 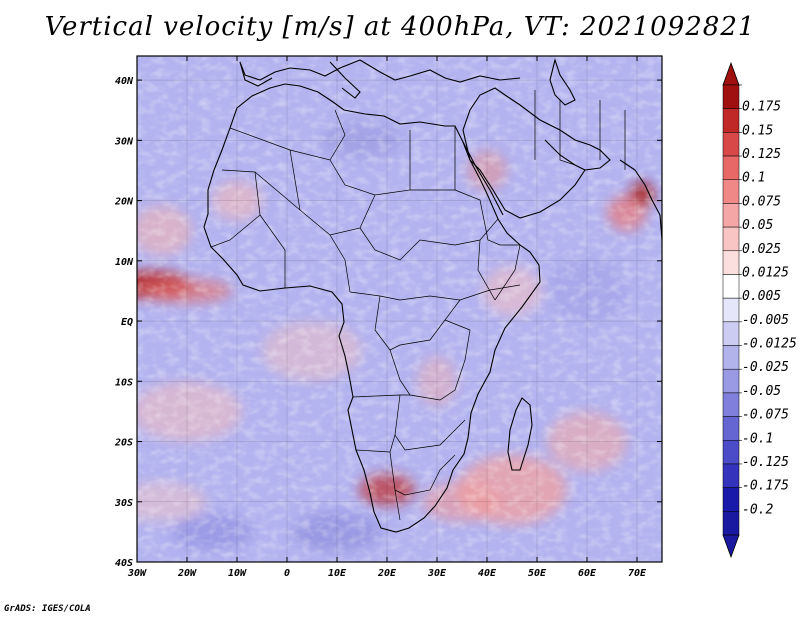 I want to click on lat-tick-label: 40N, so click(x=124, y=81).